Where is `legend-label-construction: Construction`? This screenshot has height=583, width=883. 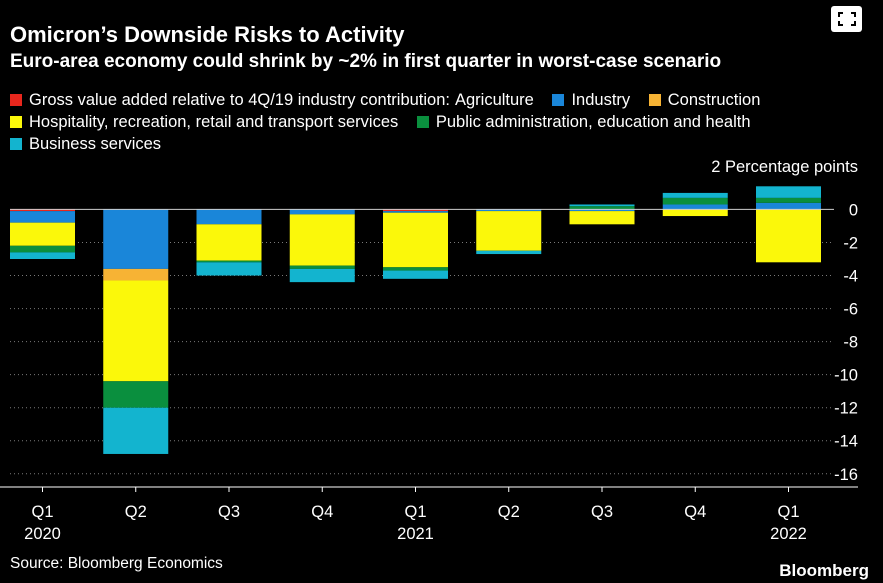 legend-label-construction: Construction is located at coordinates (714, 100).